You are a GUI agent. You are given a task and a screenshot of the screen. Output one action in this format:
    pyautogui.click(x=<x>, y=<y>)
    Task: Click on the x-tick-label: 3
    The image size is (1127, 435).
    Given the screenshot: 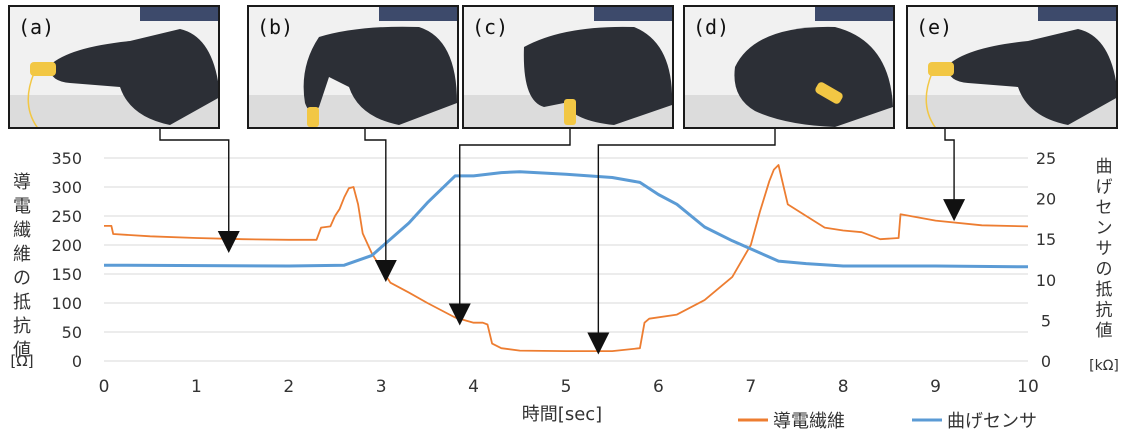 What is the action you would take?
    pyautogui.click(x=381, y=387)
    